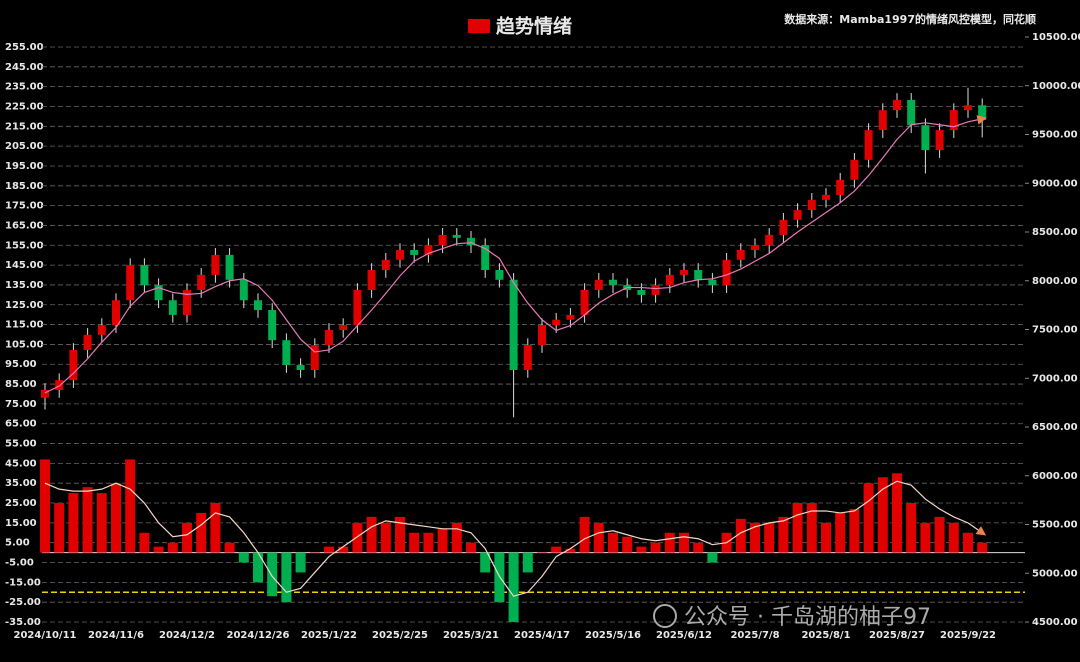 This screenshot has width=1080, height=662. I want to click on y2-tick-label: 10000.00, so click(1056, 86).